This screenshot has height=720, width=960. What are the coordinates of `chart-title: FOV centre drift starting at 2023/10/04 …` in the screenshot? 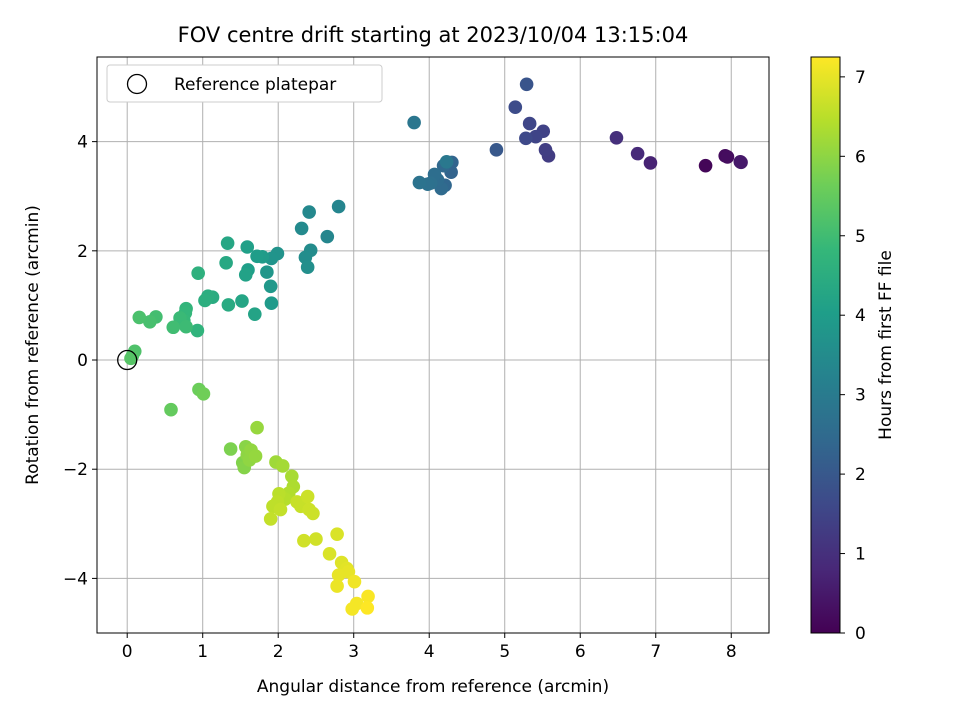 It's located at (433, 35).